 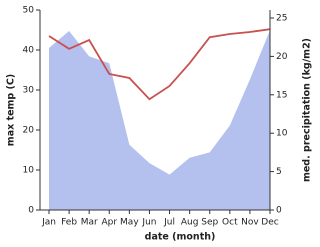 What do you see at coordinates (29, 91) in the screenshot?
I see `y-tick-label: 30` at bounding box center [29, 91].